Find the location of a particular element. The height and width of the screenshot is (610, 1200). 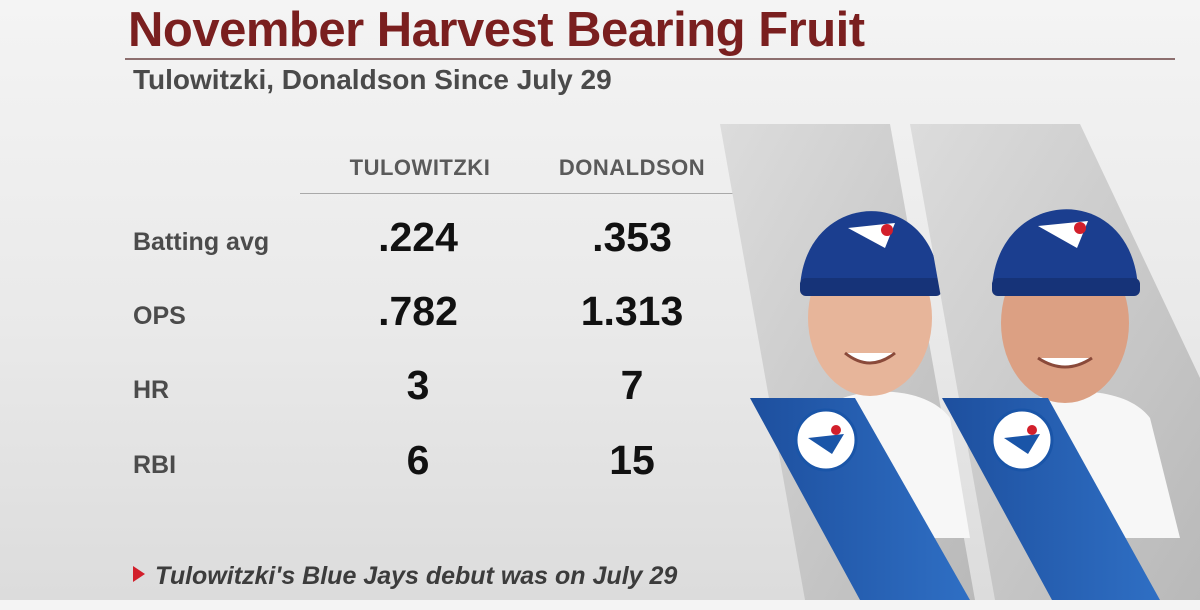

cell-tulowitzki-rbi: 6 is located at coordinates (418, 460).